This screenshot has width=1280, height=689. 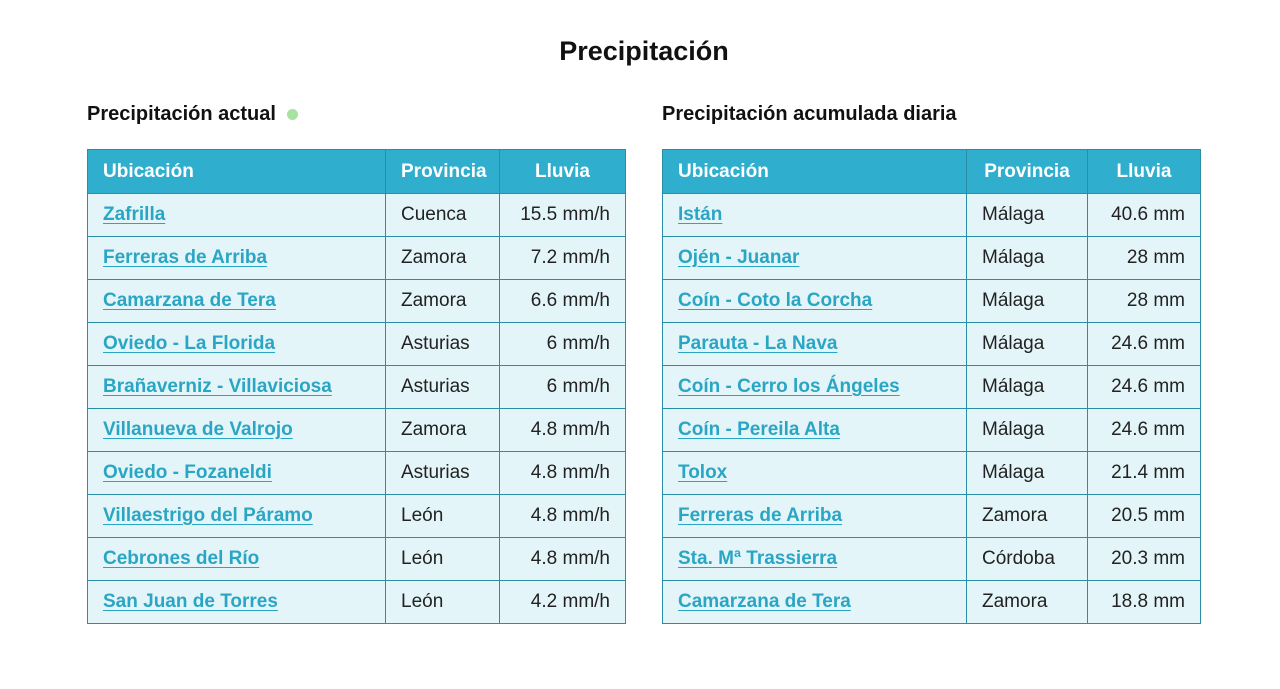 I want to click on column-header-location: Ubicación, so click(x=814, y=171).